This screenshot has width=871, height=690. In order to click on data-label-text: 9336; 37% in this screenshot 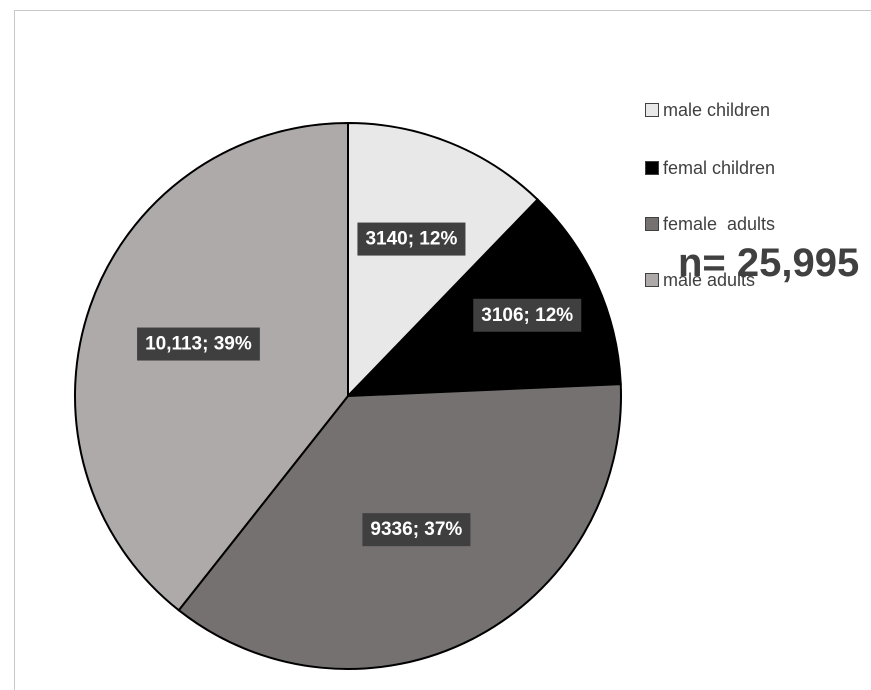, I will do `click(416, 529)`.